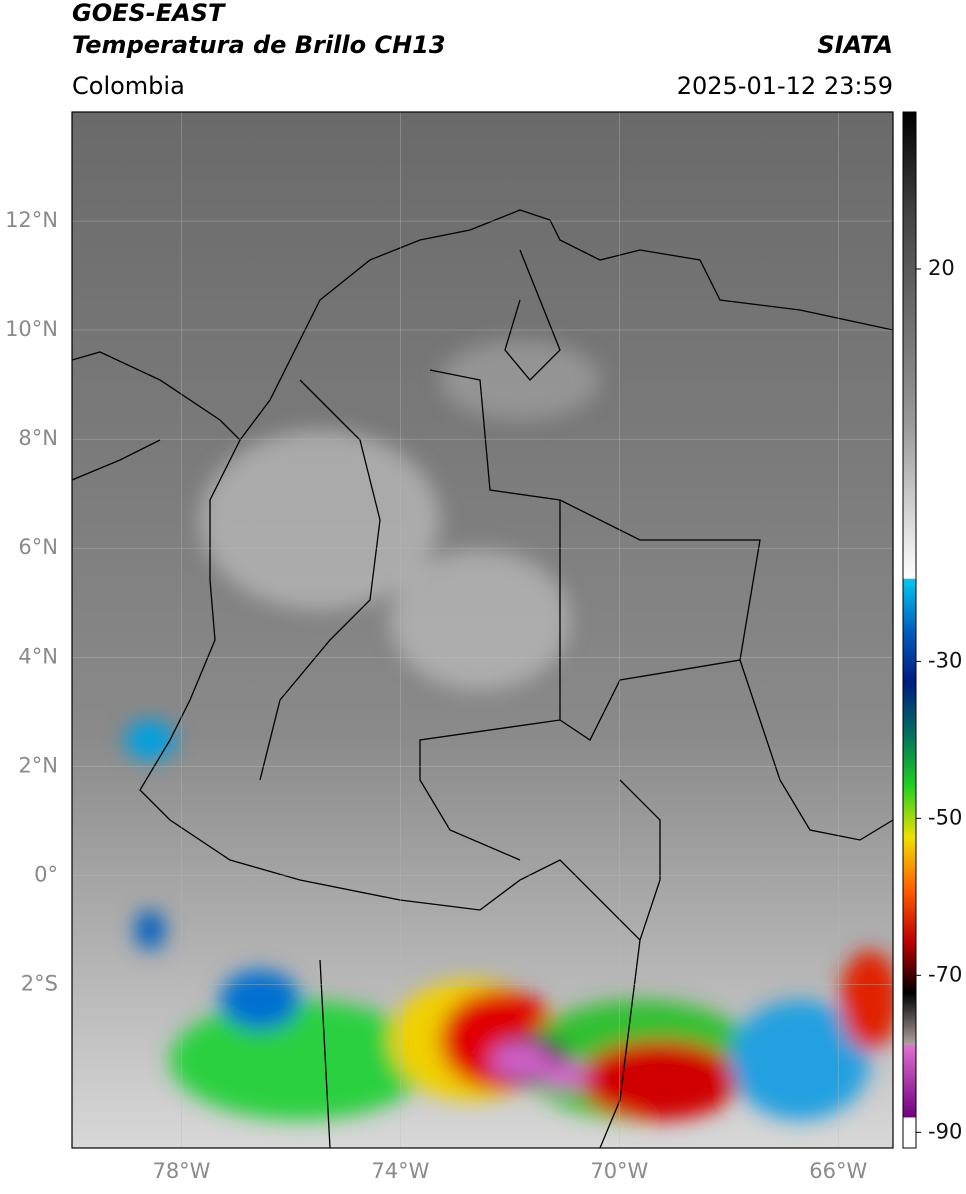 This screenshot has height=1194, width=966. What do you see at coordinates (855, 45) in the screenshot?
I see `source: SIATA` at bounding box center [855, 45].